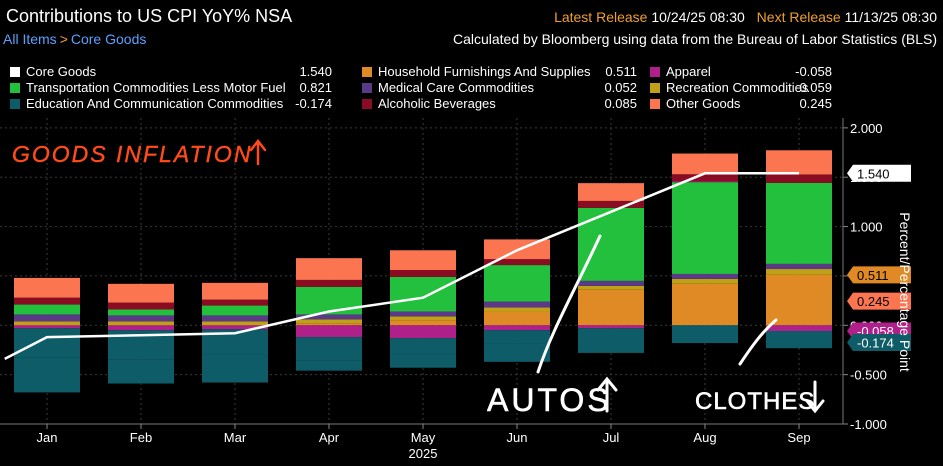 The height and width of the screenshot is (466, 943). Describe the element at coordinates (61, 71) in the screenshot. I see `legend-label: Core Goods` at that location.